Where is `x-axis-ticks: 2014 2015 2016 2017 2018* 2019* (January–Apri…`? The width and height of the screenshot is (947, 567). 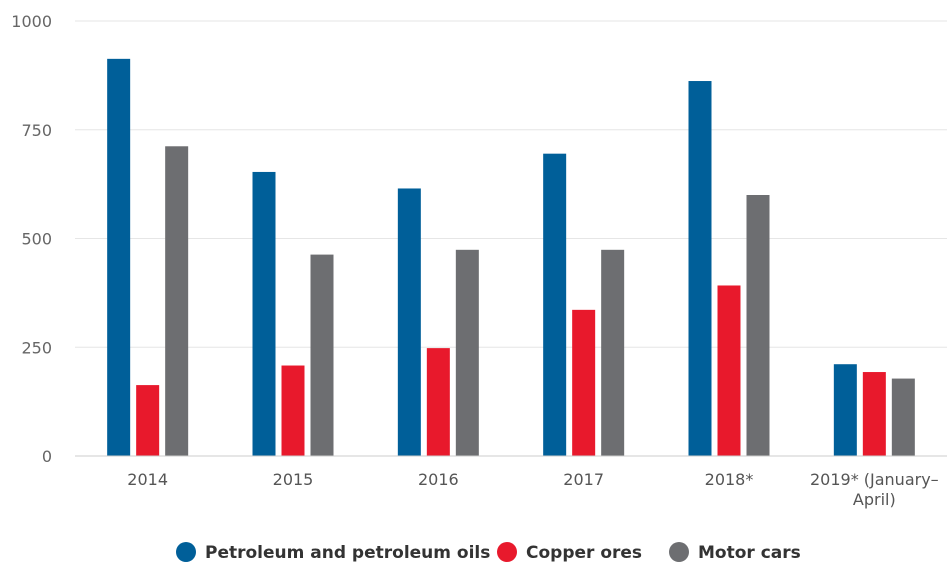 x-axis-ticks: 2014 2015 2016 2017 2018* 2019* (January–Apri… is located at coordinates (532, 489).